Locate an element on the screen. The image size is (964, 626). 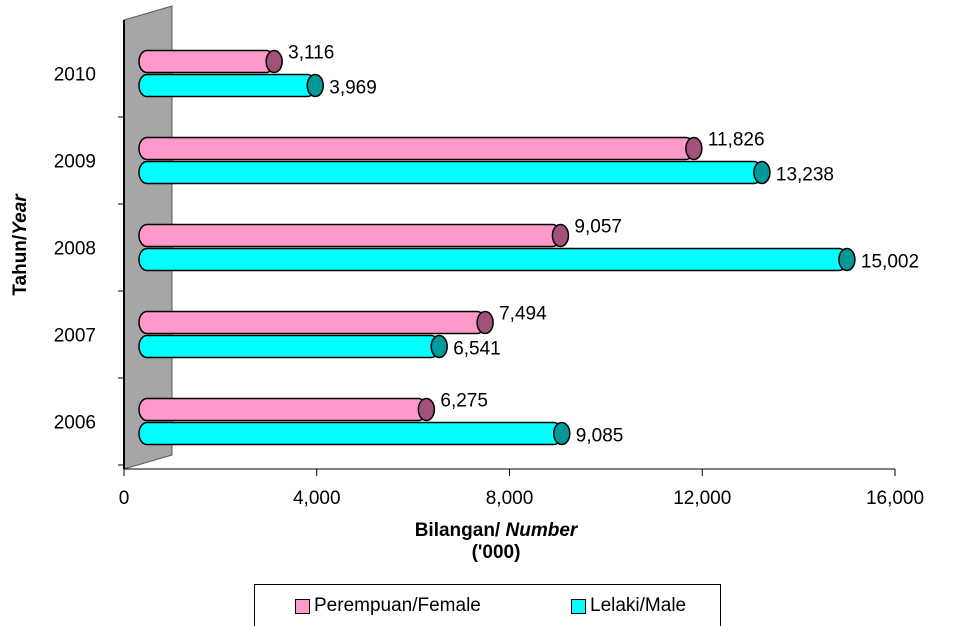
y-tick-label: 2006 is located at coordinates (75, 423).